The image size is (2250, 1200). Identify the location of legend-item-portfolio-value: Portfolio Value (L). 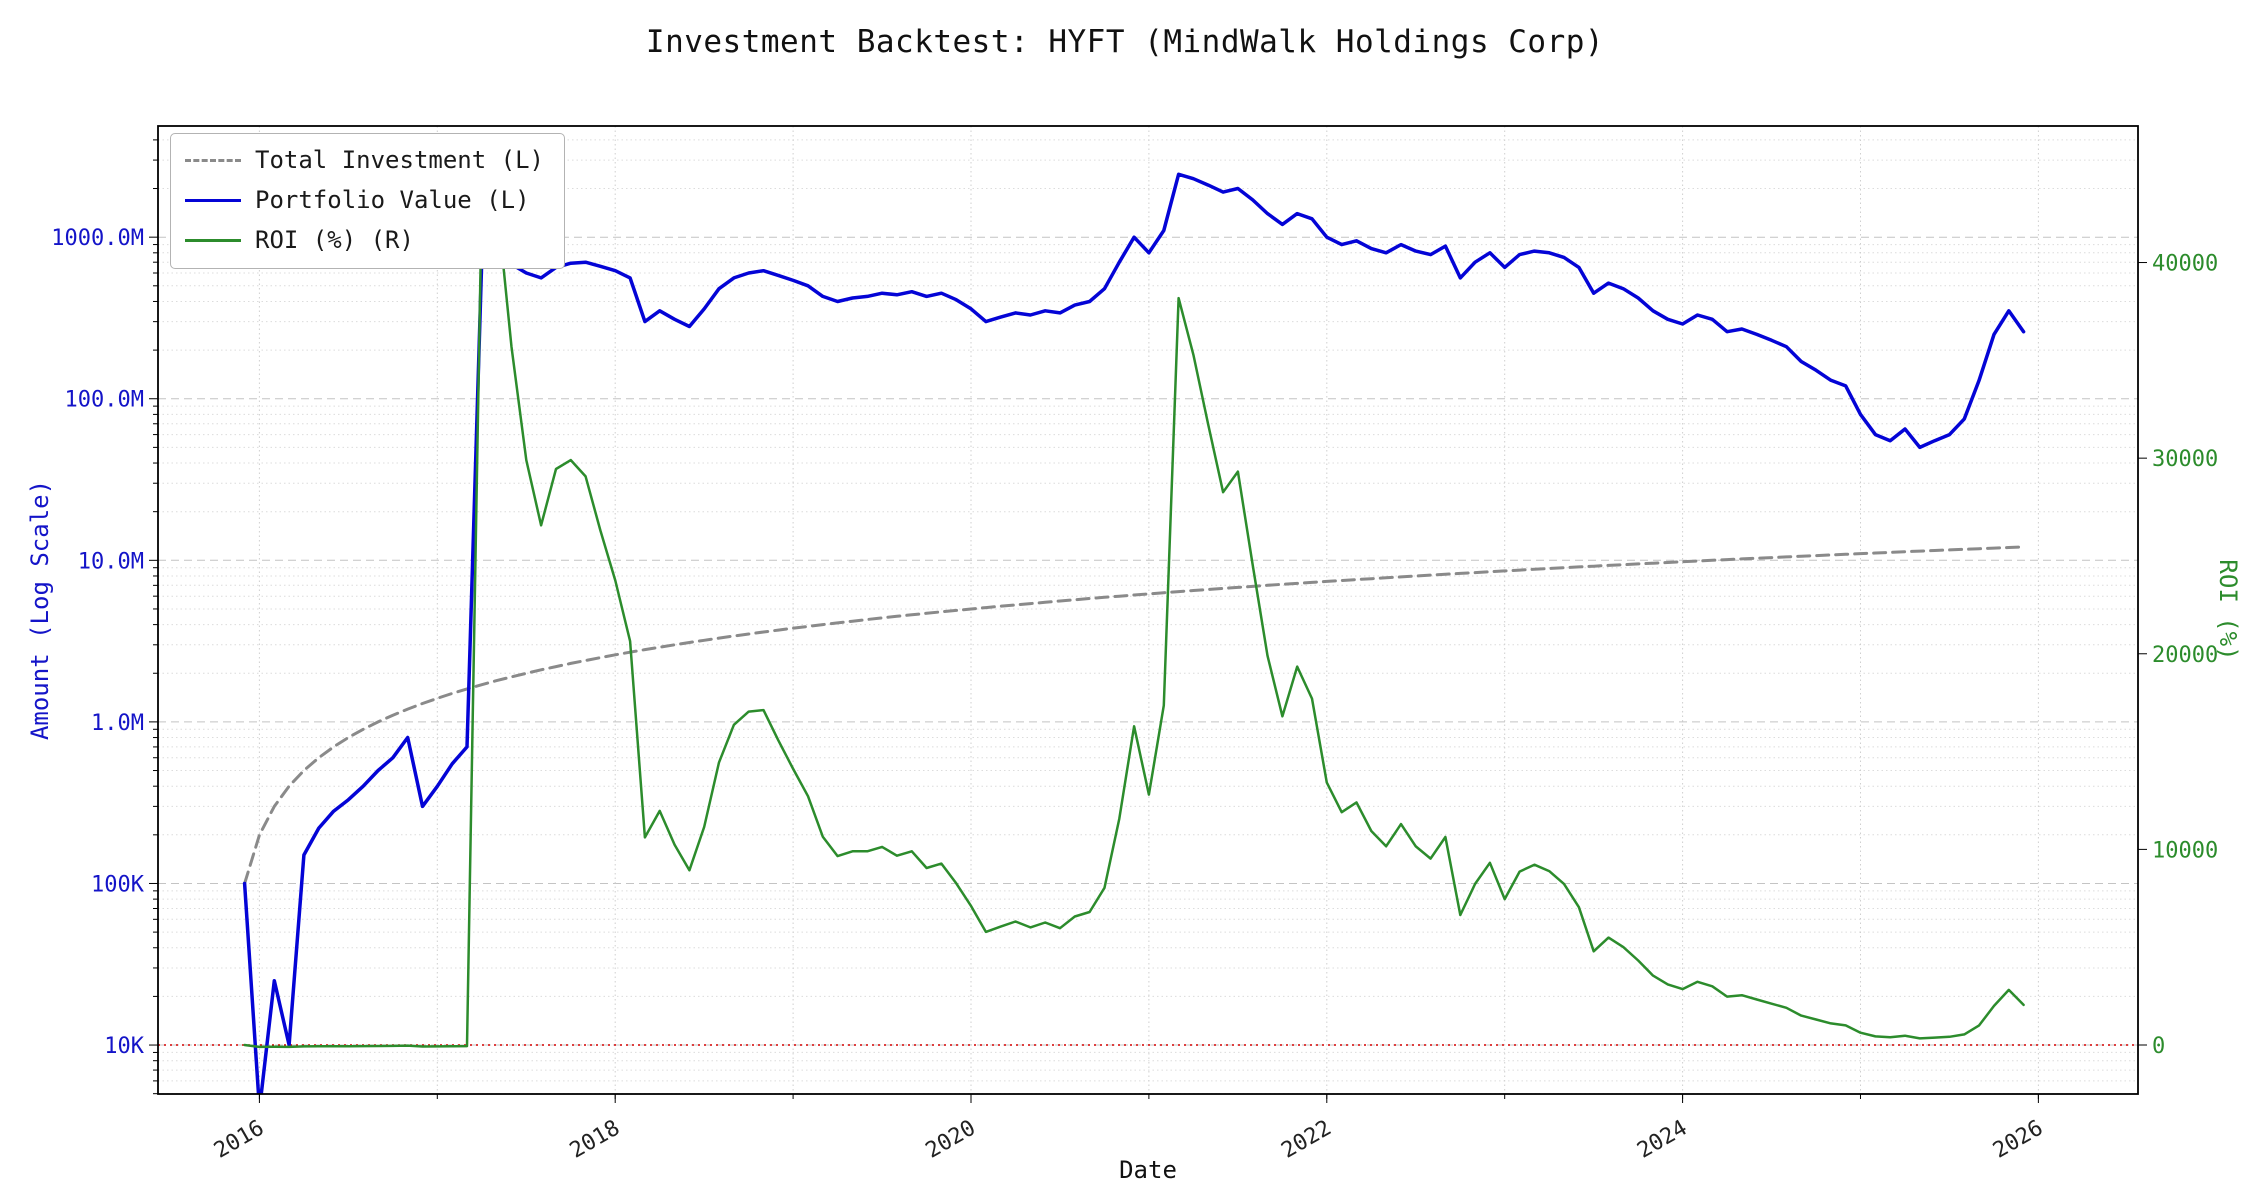
(364, 200).